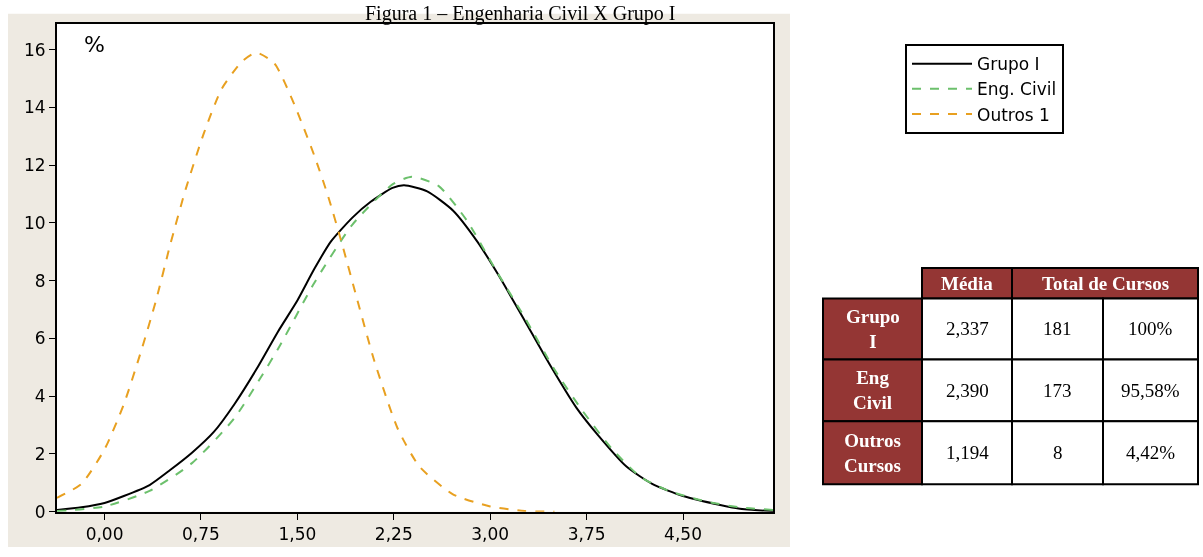 This screenshot has width=1203, height=557. I want to click on text: 100%, so click(1150, 328).